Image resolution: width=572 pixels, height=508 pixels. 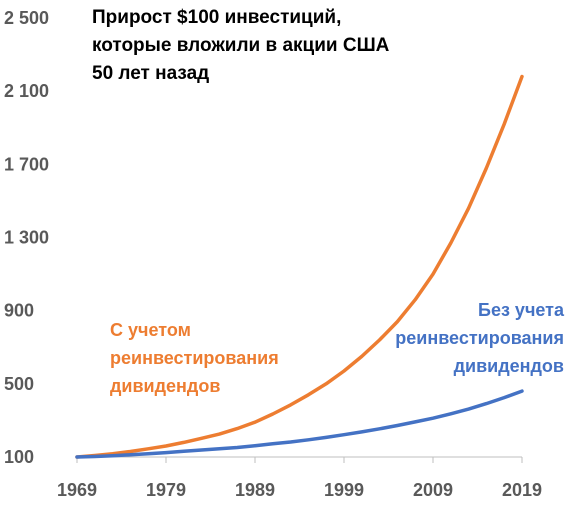 What do you see at coordinates (19, 457) in the screenshot?
I see `y-tick-label: 100` at bounding box center [19, 457].